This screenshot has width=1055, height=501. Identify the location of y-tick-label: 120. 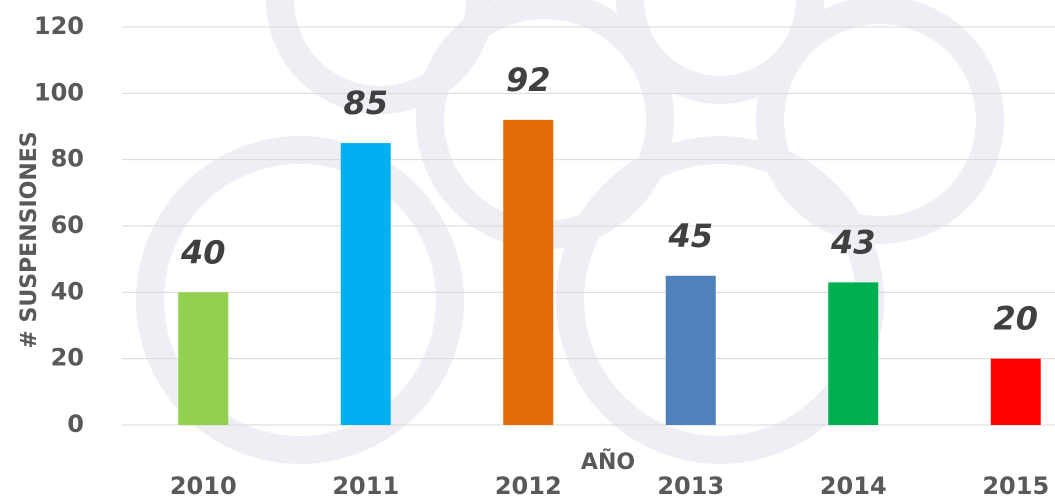
(59, 26).